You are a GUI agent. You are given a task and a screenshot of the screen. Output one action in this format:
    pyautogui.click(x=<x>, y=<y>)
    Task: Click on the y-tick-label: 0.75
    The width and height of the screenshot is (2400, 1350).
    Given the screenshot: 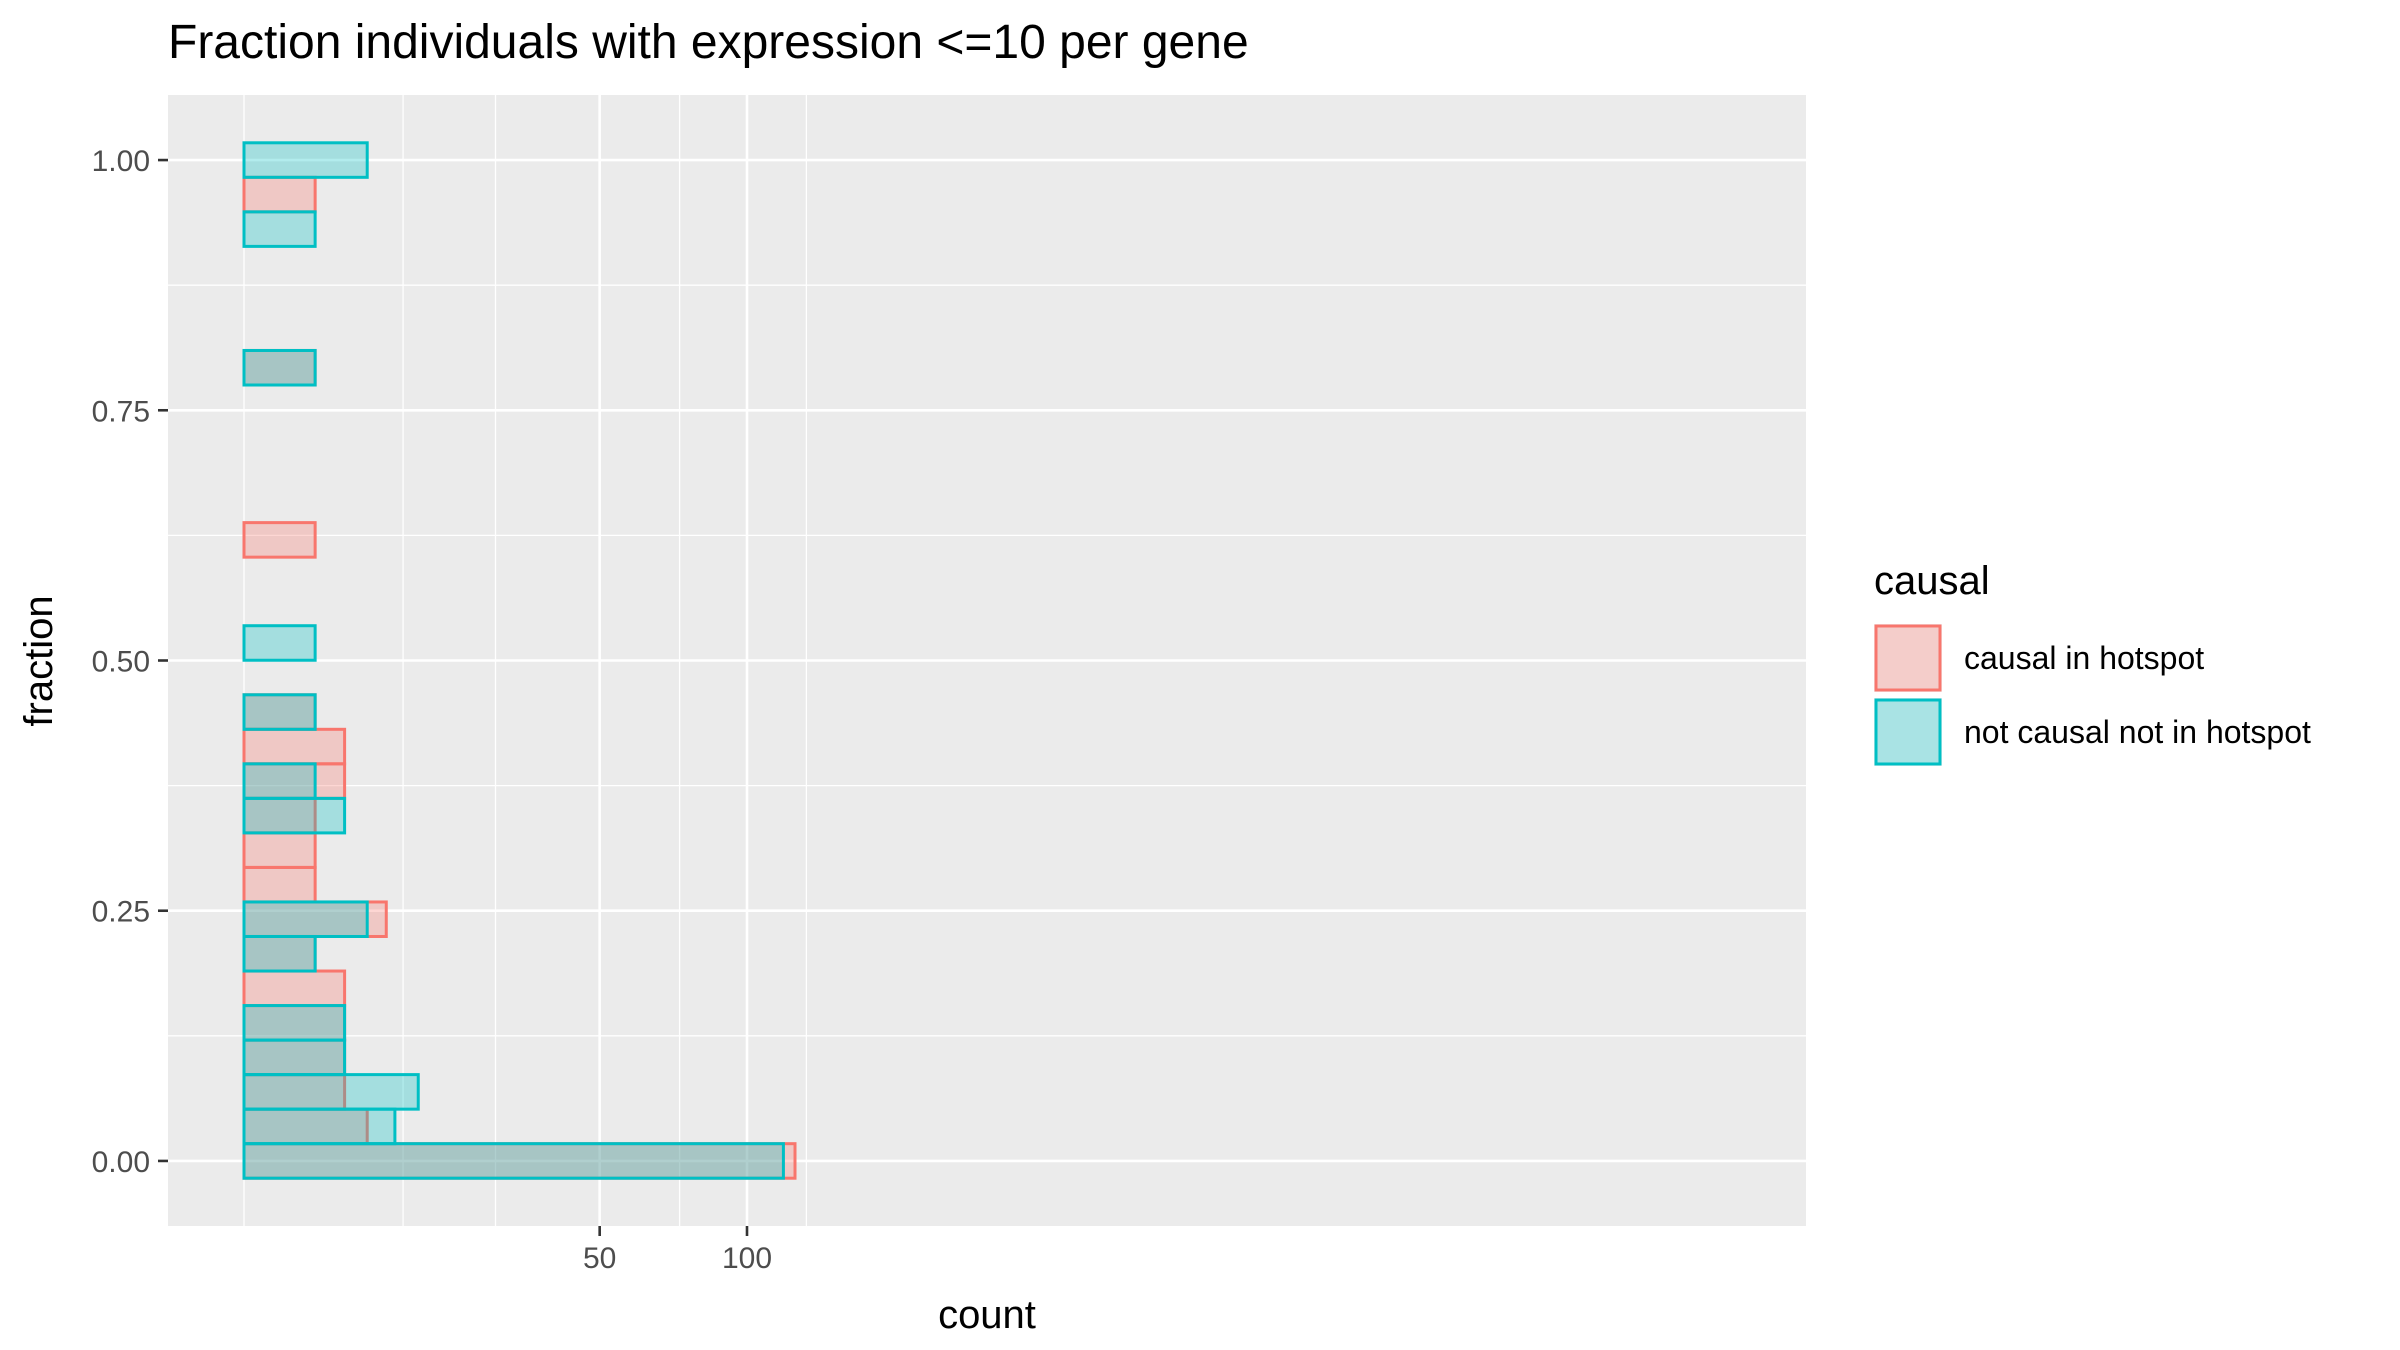 What is the action you would take?
    pyautogui.click(x=121, y=411)
    